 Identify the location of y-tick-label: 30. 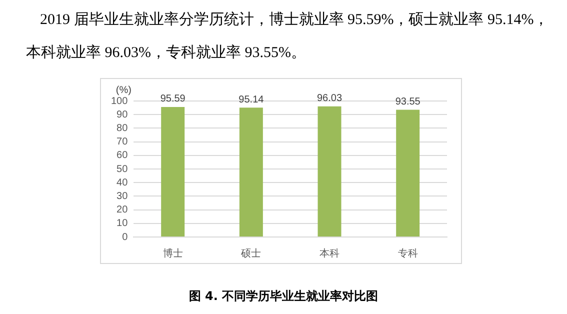
(122, 196).